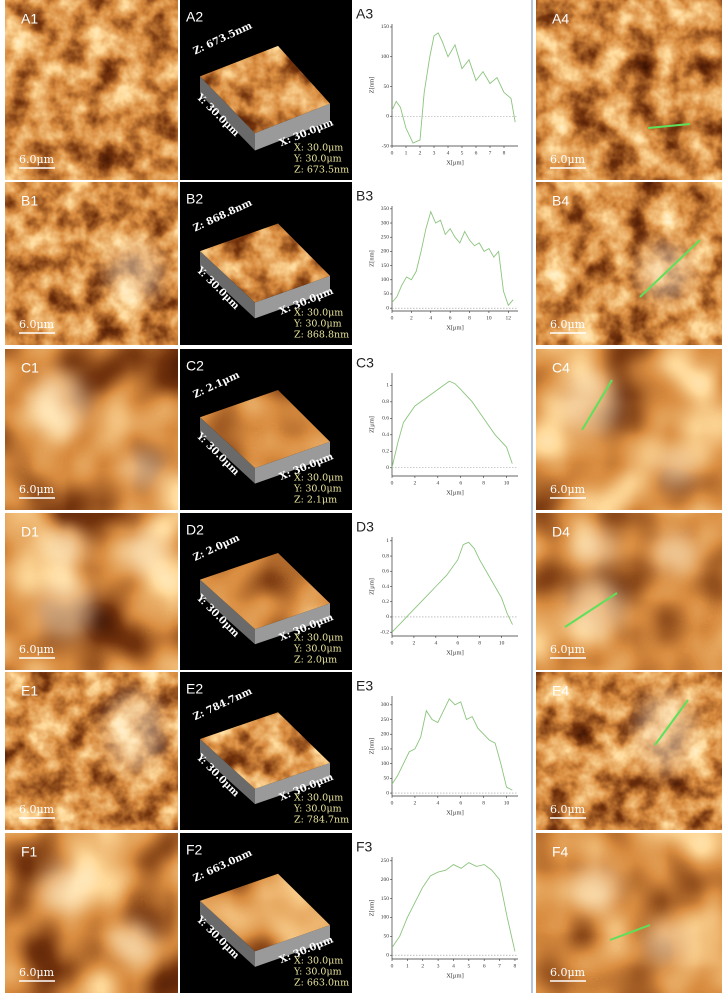 Image resolution: width=728 pixels, height=993 pixels. I want to click on afm-image: D4 6.0μm, so click(629, 591).